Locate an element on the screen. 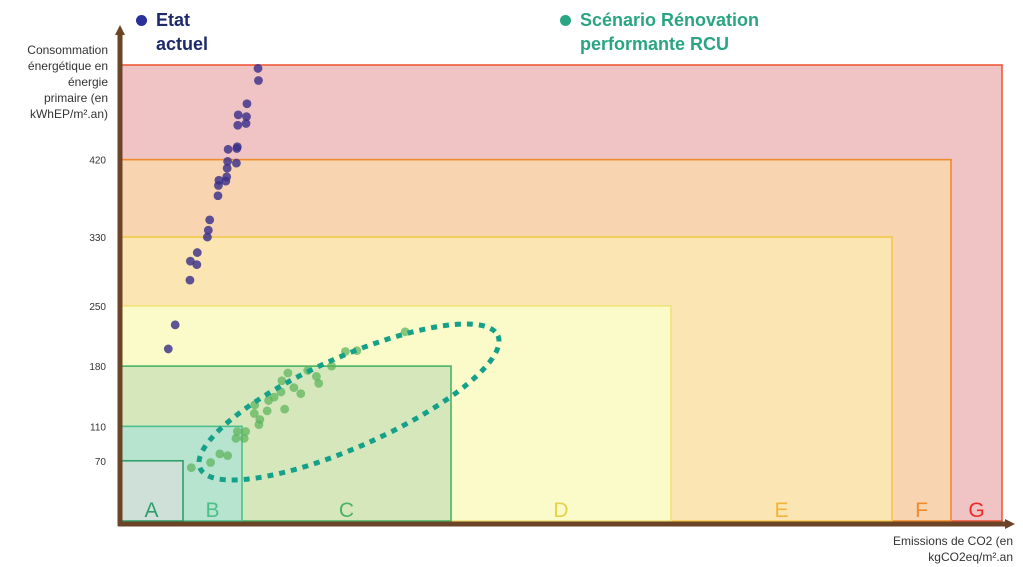 Image resolution: width=1023 pixels, height=567 pixels. x-axis-title: Emissions de CO2 (en kgCO2eq/m².an is located at coordinates (913, 549).